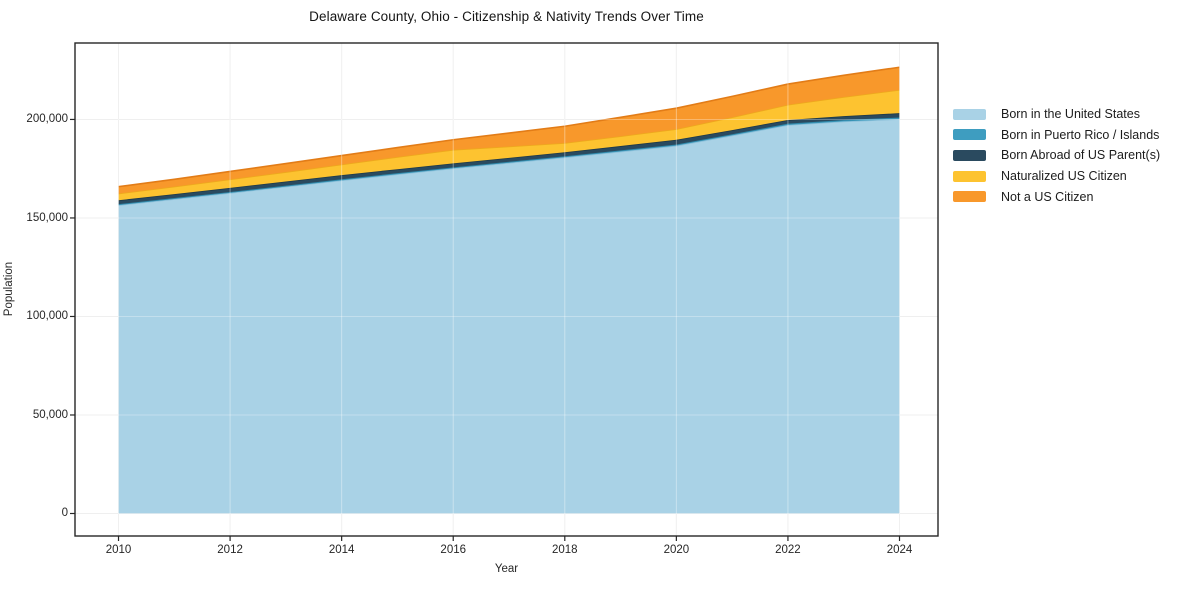 This screenshot has height=590, width=1189. Describe the element at coordinates (788, 550) in the screenshot. I see `x-tick-label: 2022` at that location.